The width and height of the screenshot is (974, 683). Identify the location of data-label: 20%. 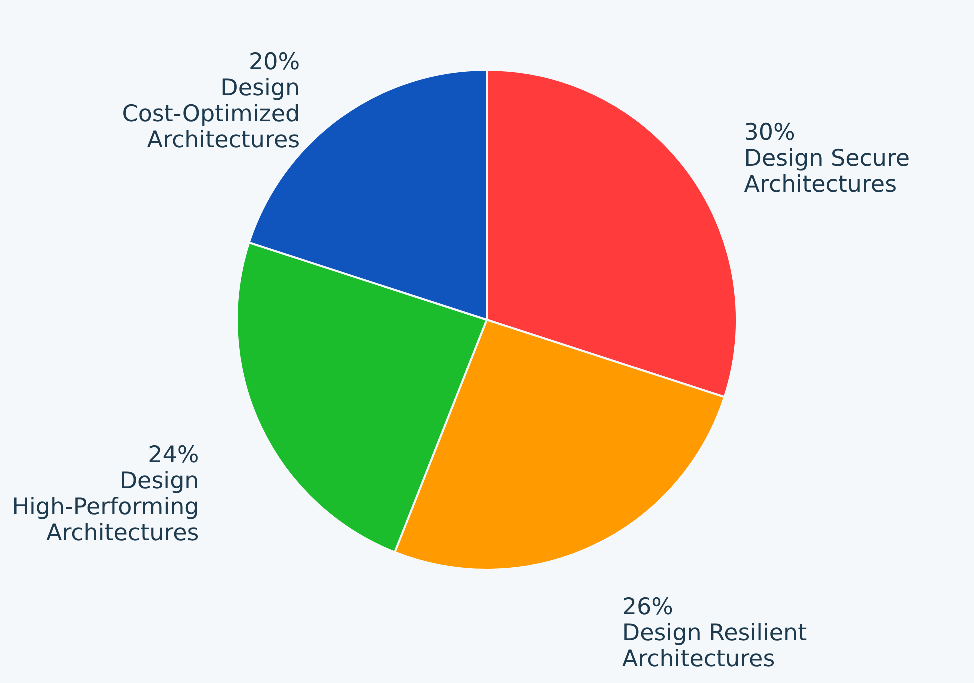
(274, 63).